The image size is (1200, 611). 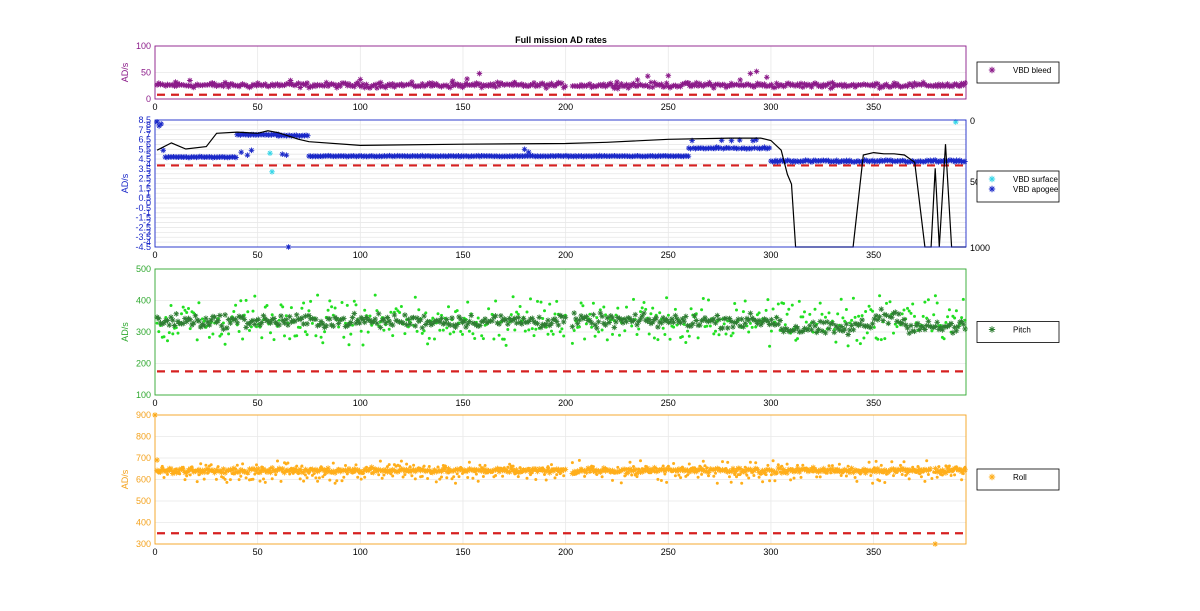 What do you see at coordinates (148, 125) in the screenshot?
I see `y-tick-label: 8` at bounding box center [148, 125].